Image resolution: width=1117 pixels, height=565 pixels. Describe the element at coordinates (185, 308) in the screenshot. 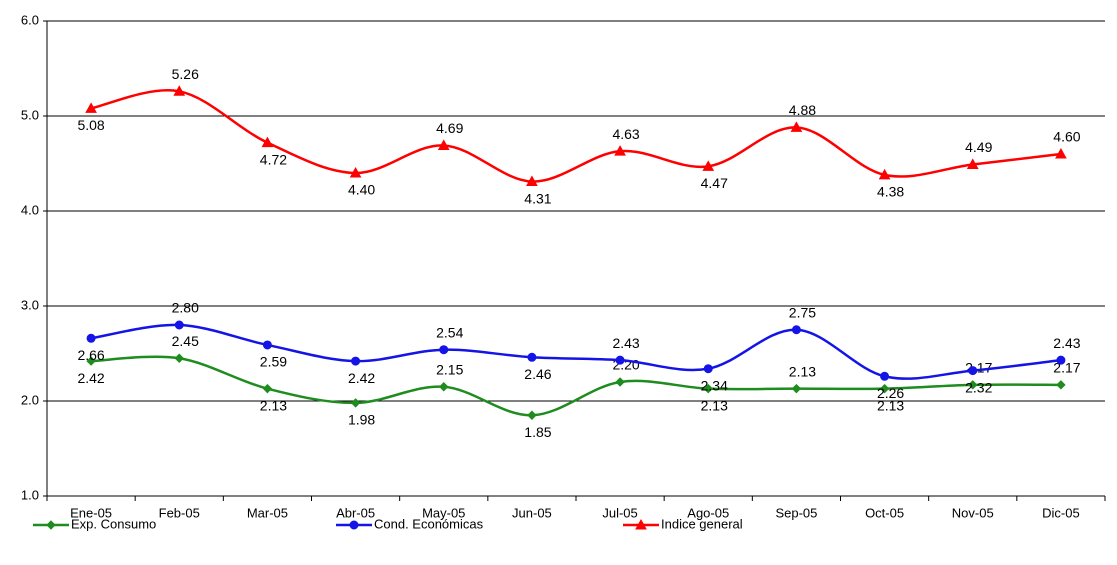

I see `data-label: 2.80` at that location.